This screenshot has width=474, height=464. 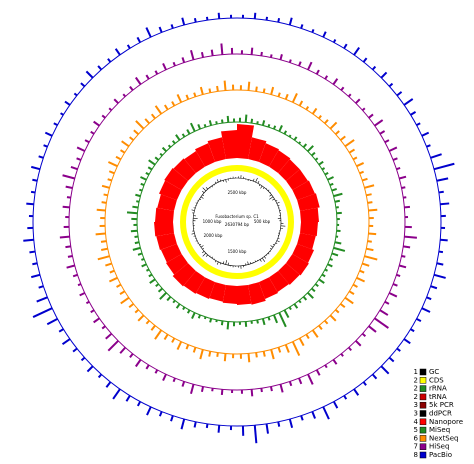 I want to click on legend-number: 8, so click(x=416, y=455).